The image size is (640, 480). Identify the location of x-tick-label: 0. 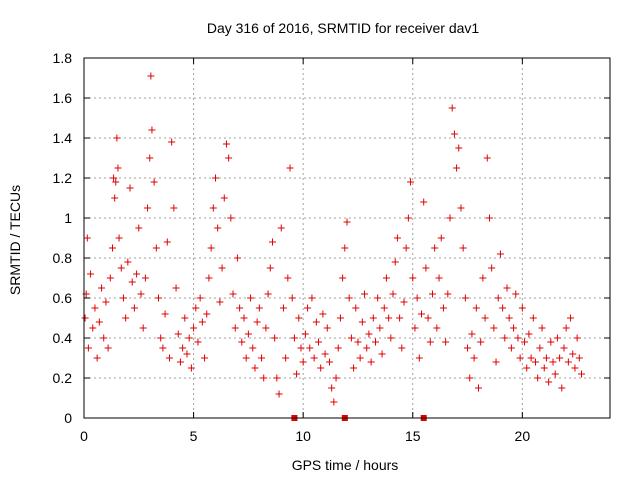
(84, 436).